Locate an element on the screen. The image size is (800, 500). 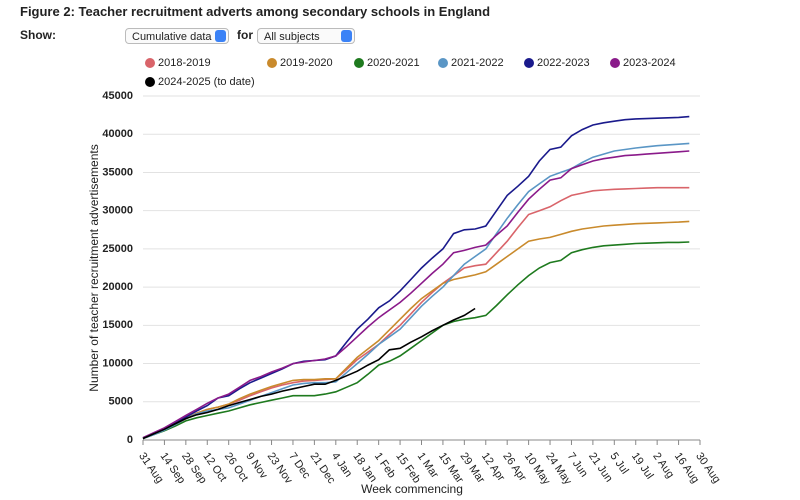
for-value: All subjects is located at coordinates (292, 37).